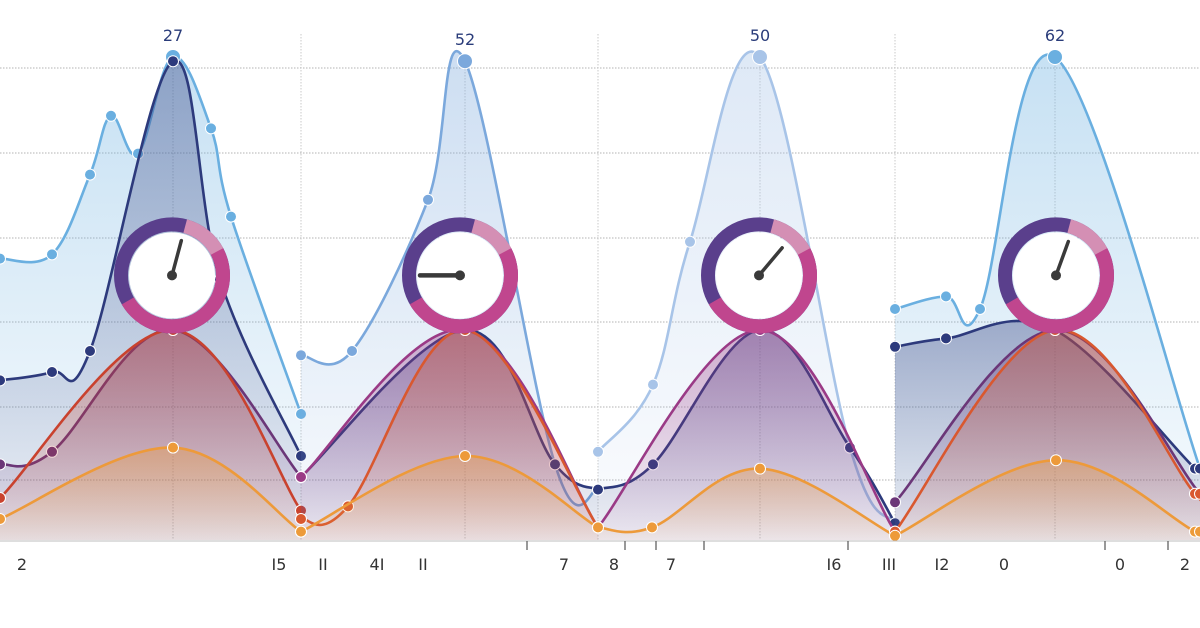  I want to click on x-tick-label: III, so click(889, 564).